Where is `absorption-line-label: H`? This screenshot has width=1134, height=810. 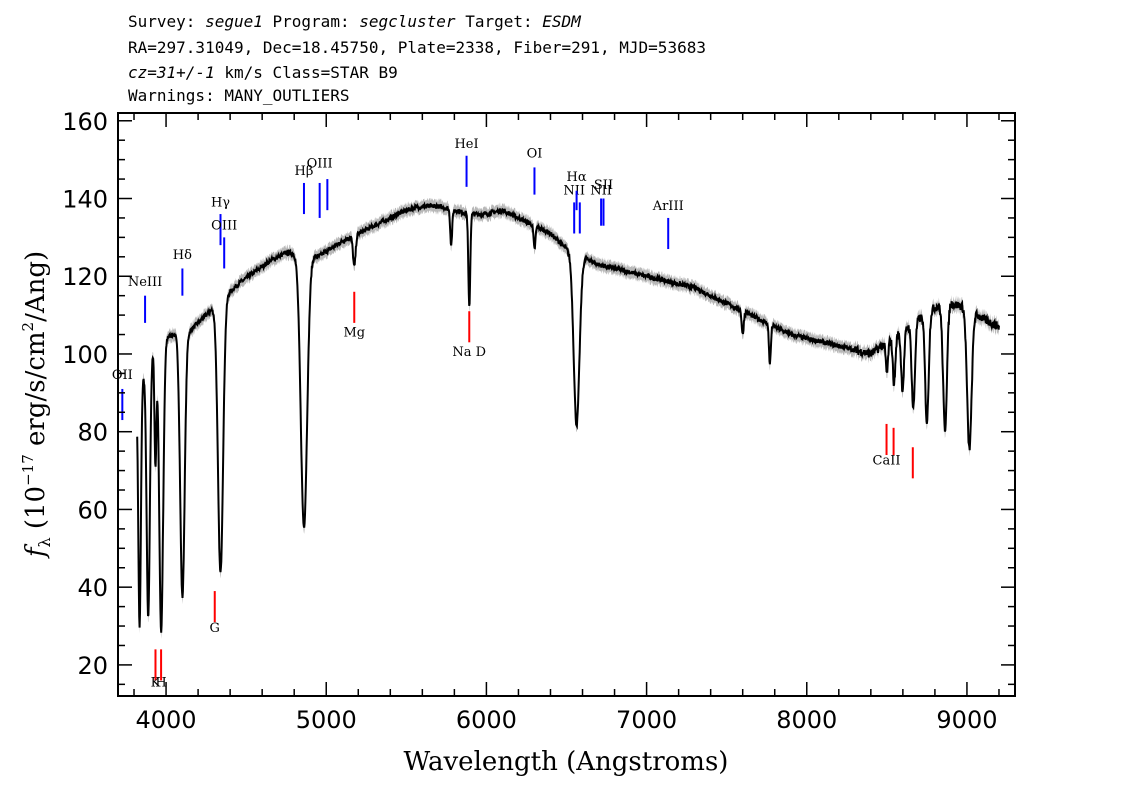
absorption-line-label: H is located at coordinates (160, 682).